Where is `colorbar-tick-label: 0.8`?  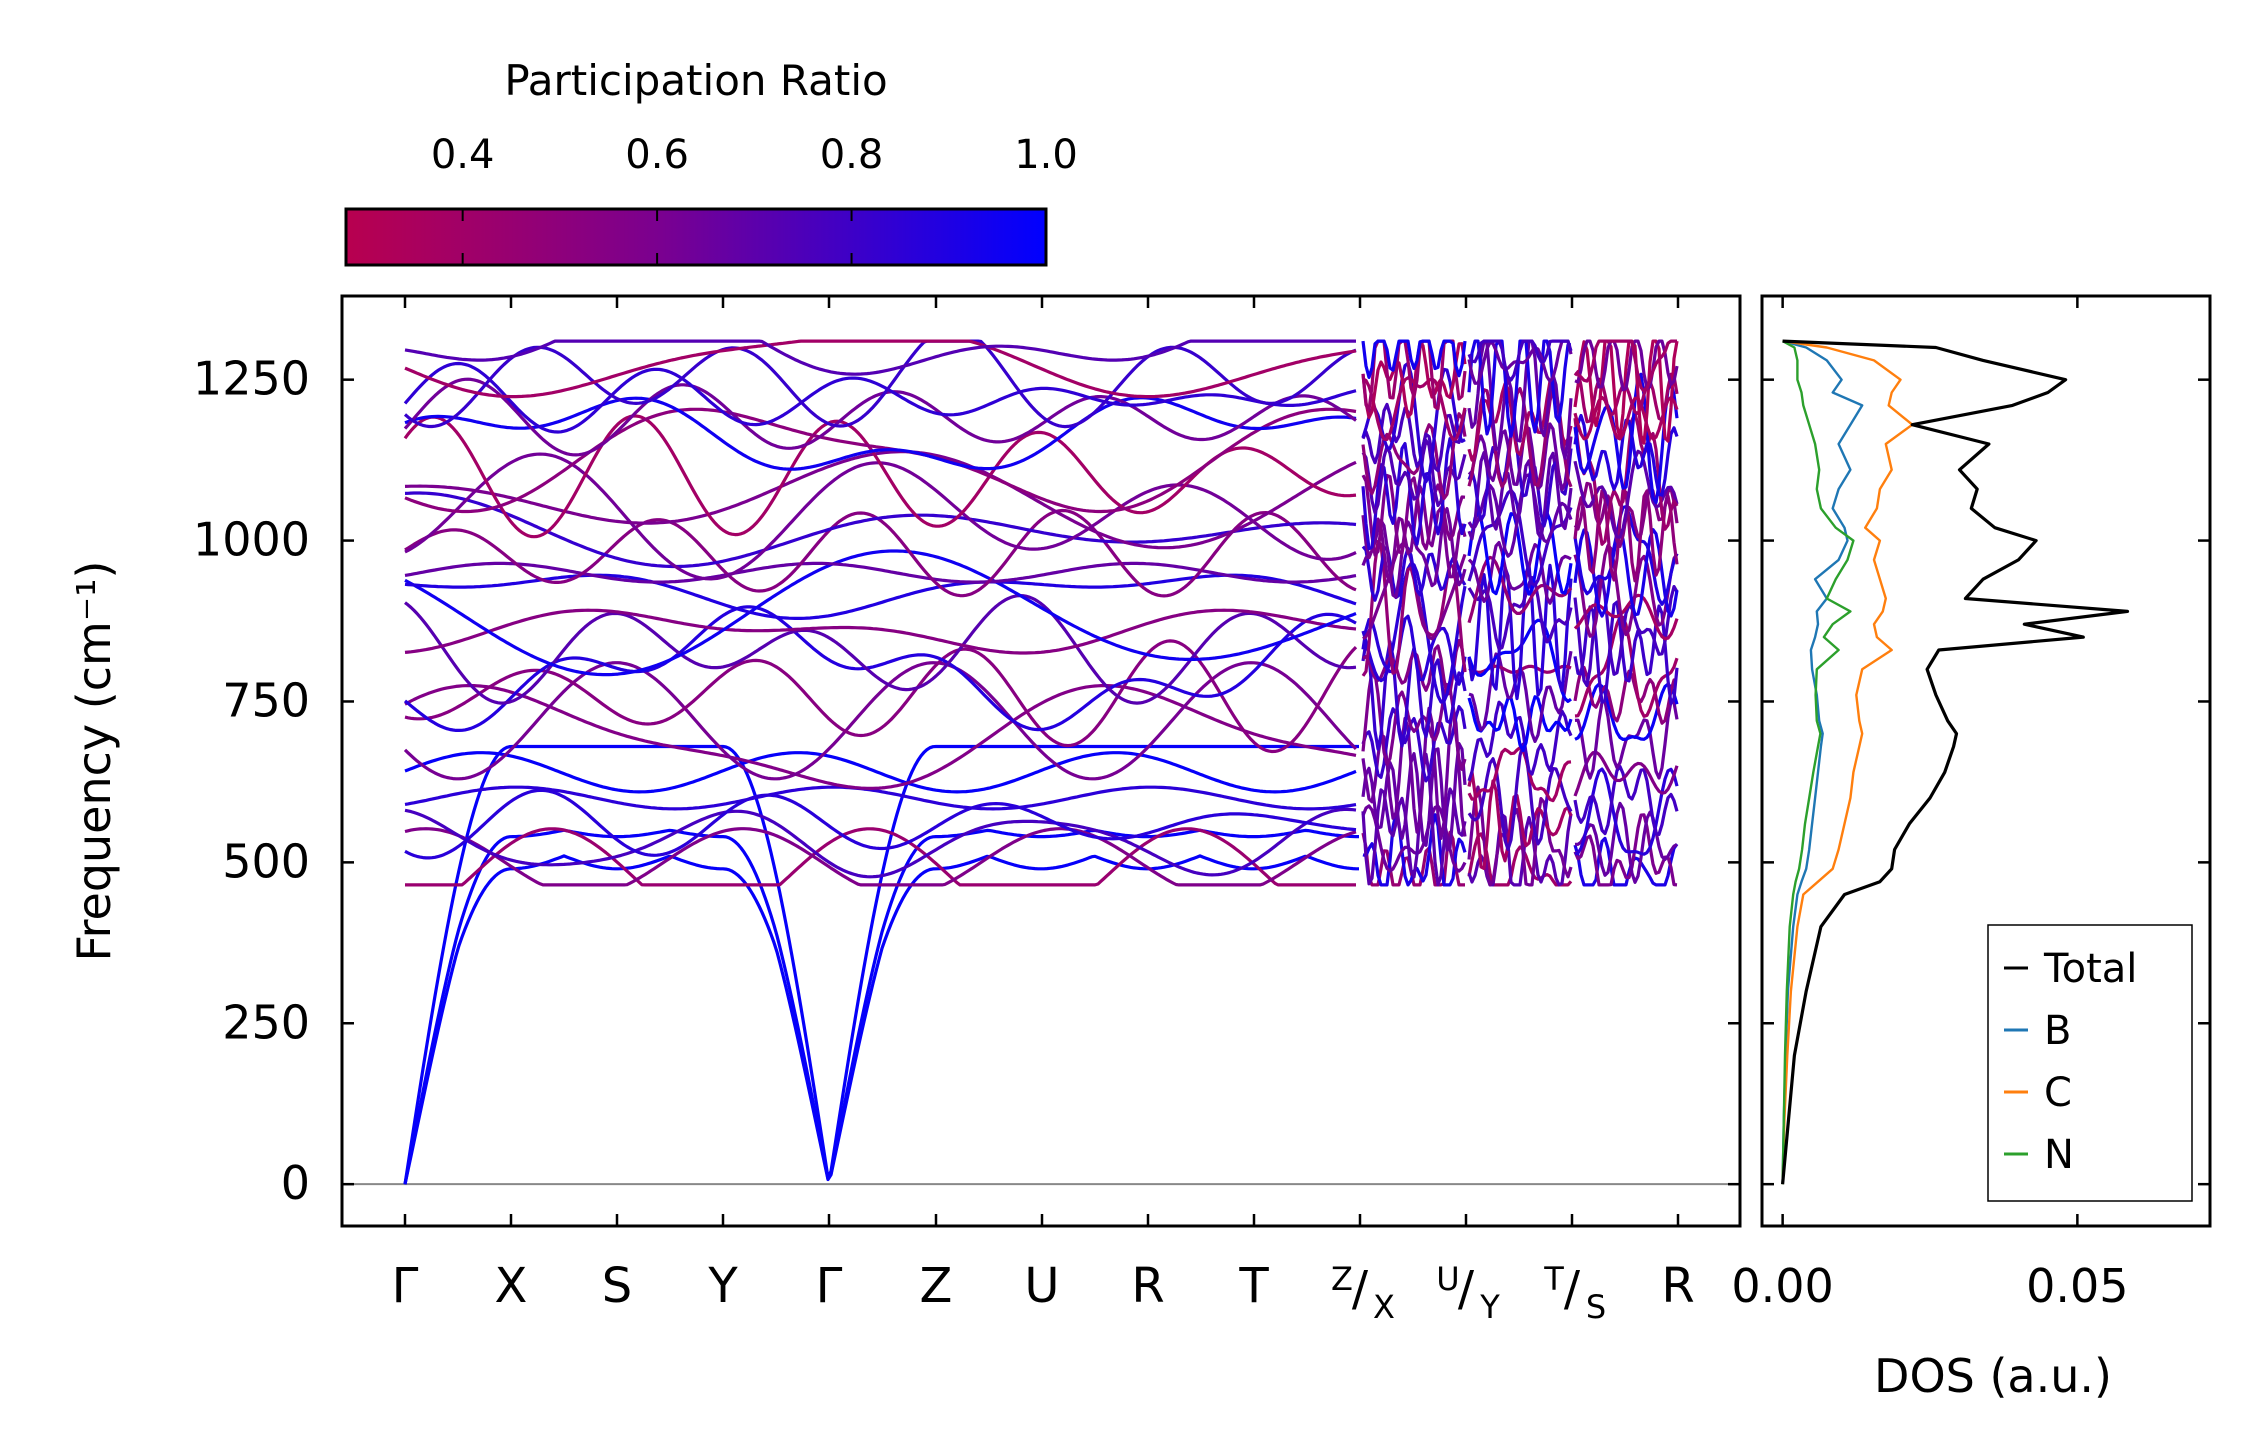 colorbar-tick-label: 0.8 is located at coordinates (852, 155).